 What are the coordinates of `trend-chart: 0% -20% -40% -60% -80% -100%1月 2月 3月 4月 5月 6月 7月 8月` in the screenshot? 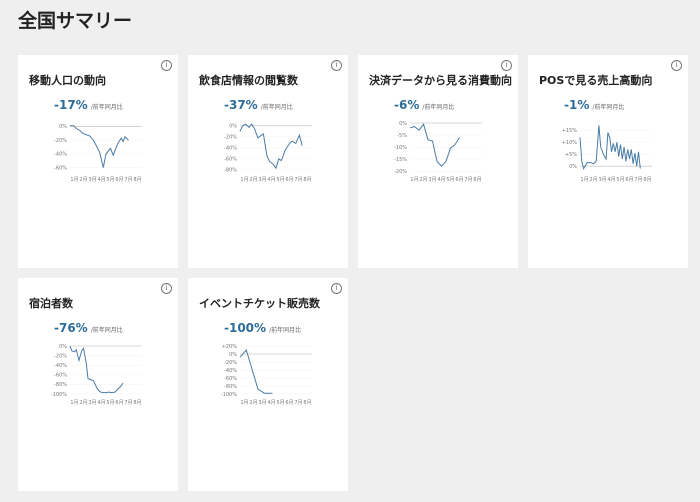 It's located at (96, 375).